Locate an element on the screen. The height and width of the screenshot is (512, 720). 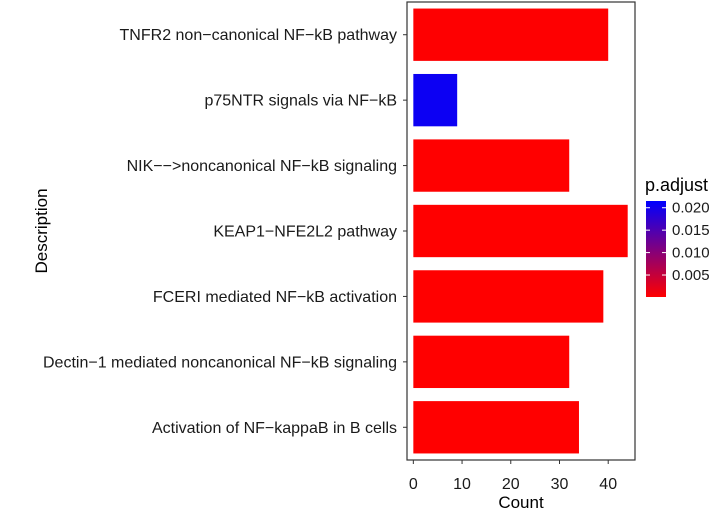
legend-title: p.adjust is located at coordinates (676, 185).